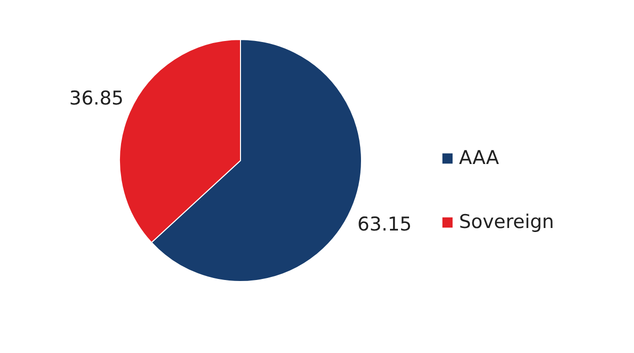 The height and width of the screenshot is (353, 634). Describe the element at coordinates (479, 158) in the screenshot. I see `legend-label: AAA` at that location.